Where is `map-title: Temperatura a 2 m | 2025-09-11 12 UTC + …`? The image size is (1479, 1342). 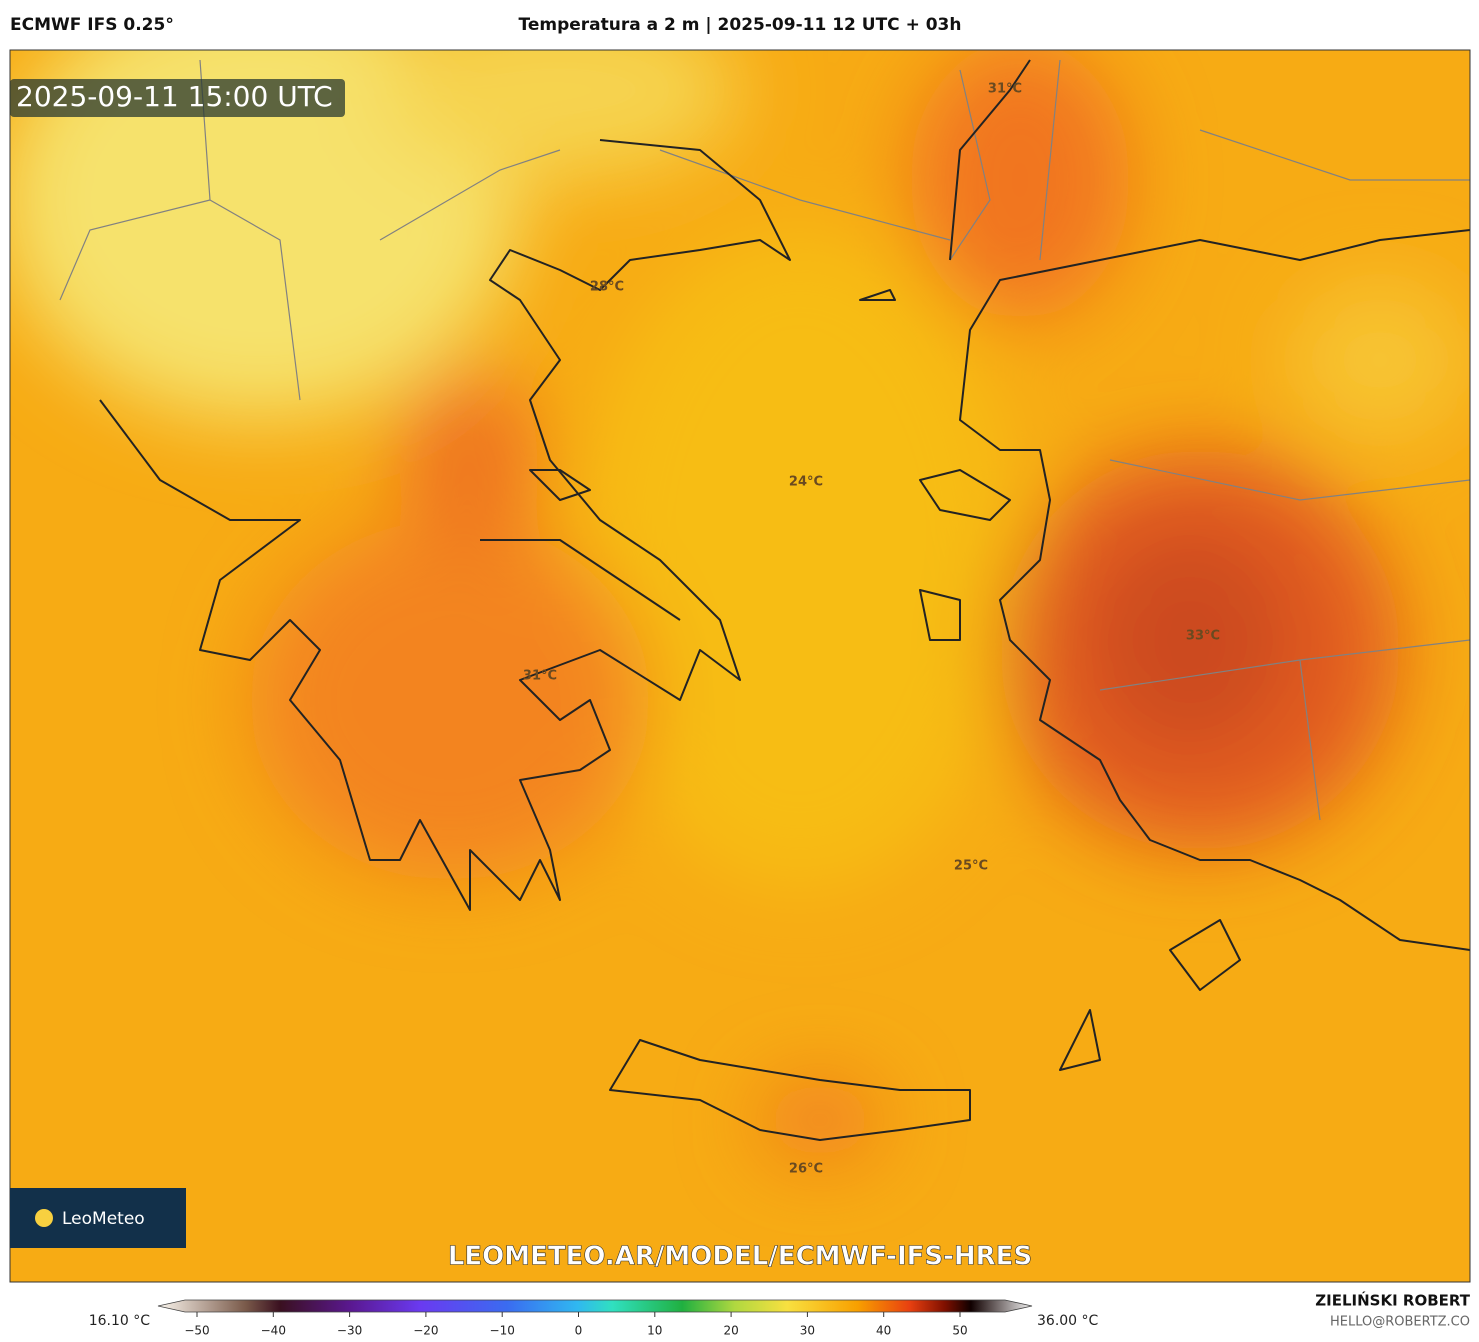 map-title: Temperatura a 2 m | 2025-09-11 12 UTC + … is located at coordinates (740, 25).